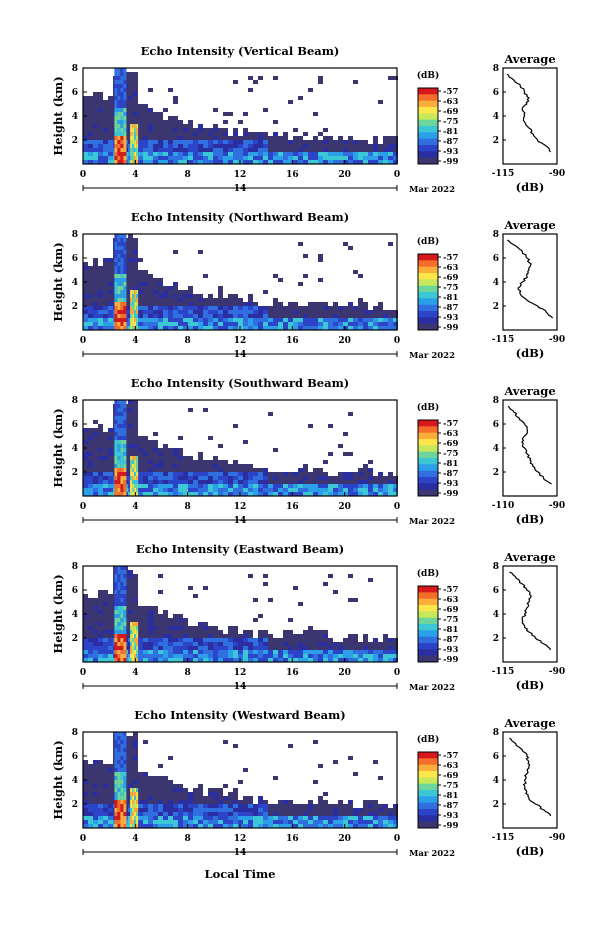  Describe the element at coordinates (75, 69) in the screenshot. I see `y-tick-label: 8` at that location.